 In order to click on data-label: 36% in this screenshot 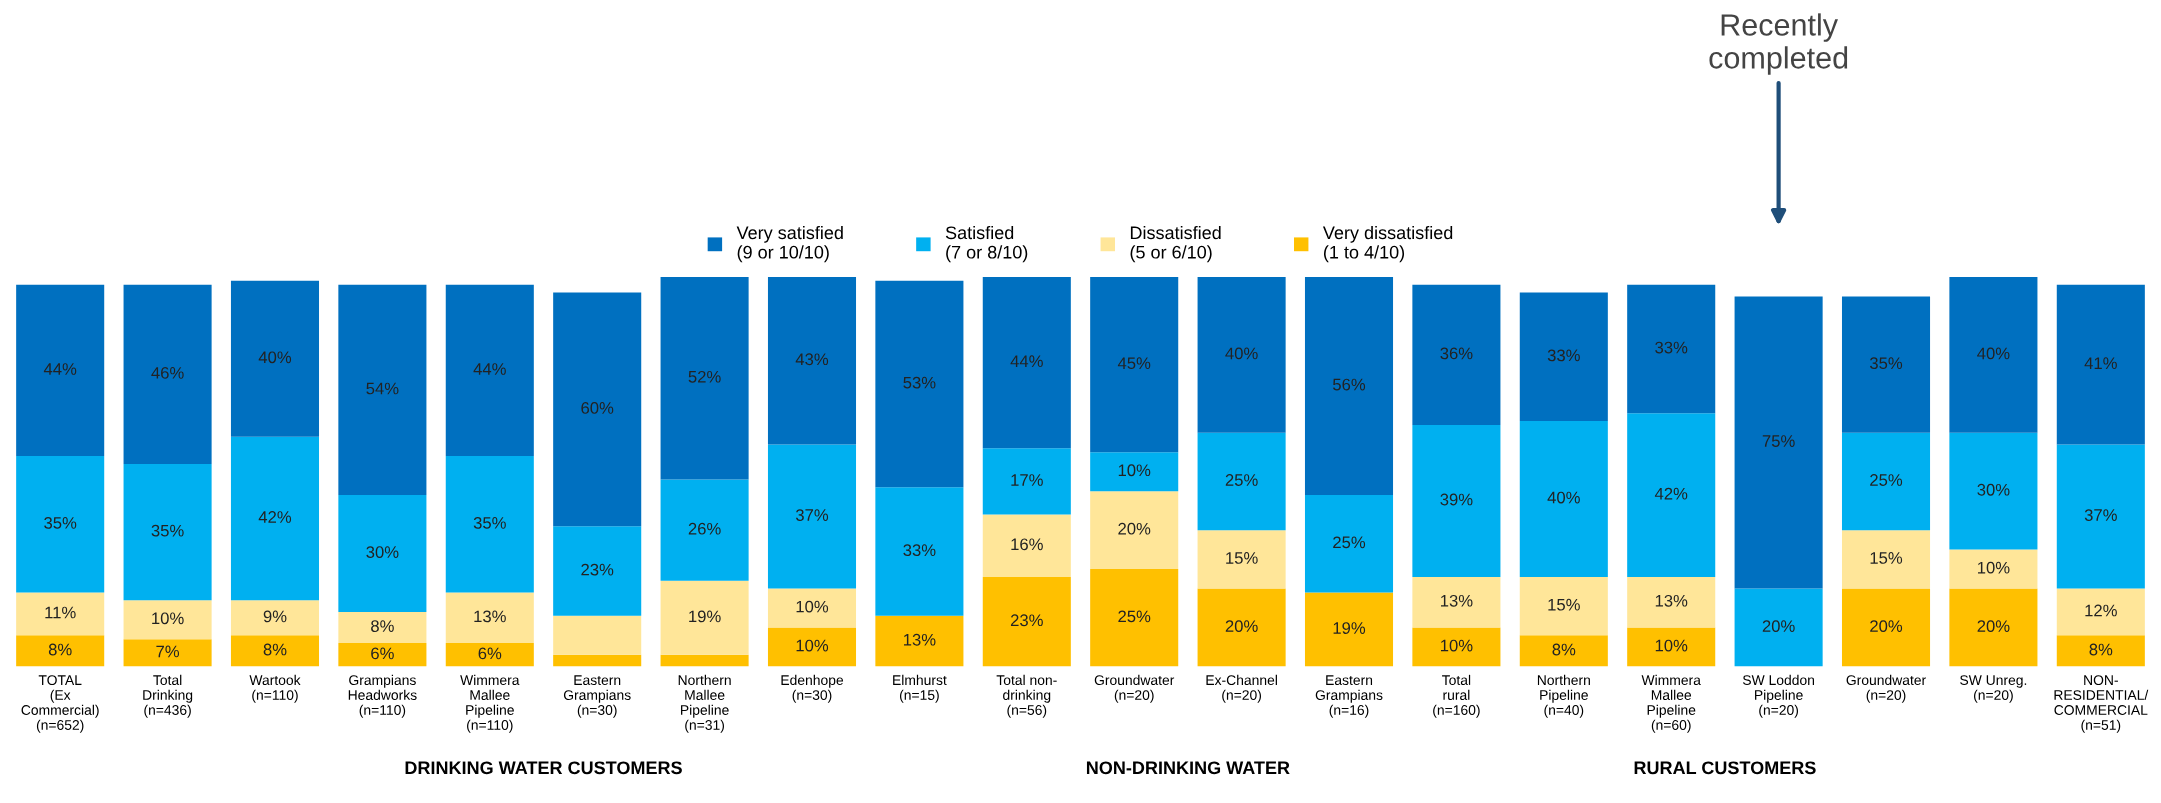, I will do `click(1456, 353)`.